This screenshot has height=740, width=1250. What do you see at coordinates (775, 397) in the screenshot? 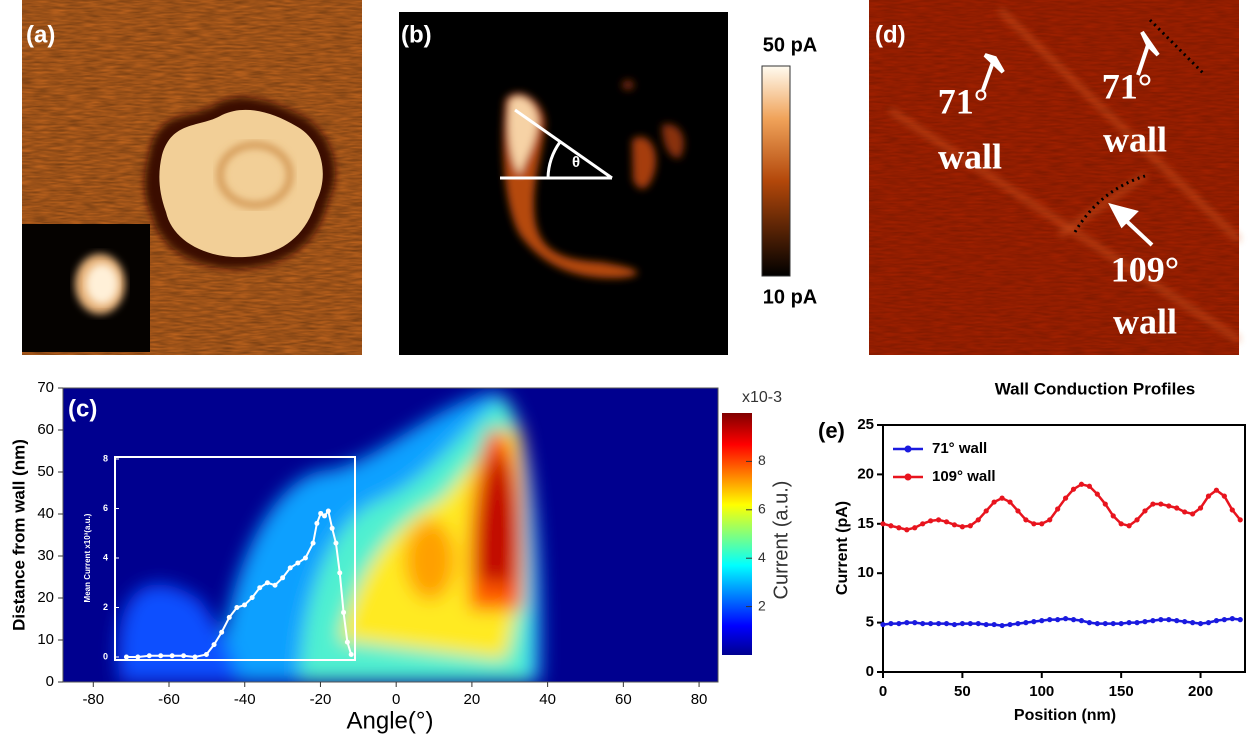
I see `scale-exponent: -3` at bounding box center [775, 397].